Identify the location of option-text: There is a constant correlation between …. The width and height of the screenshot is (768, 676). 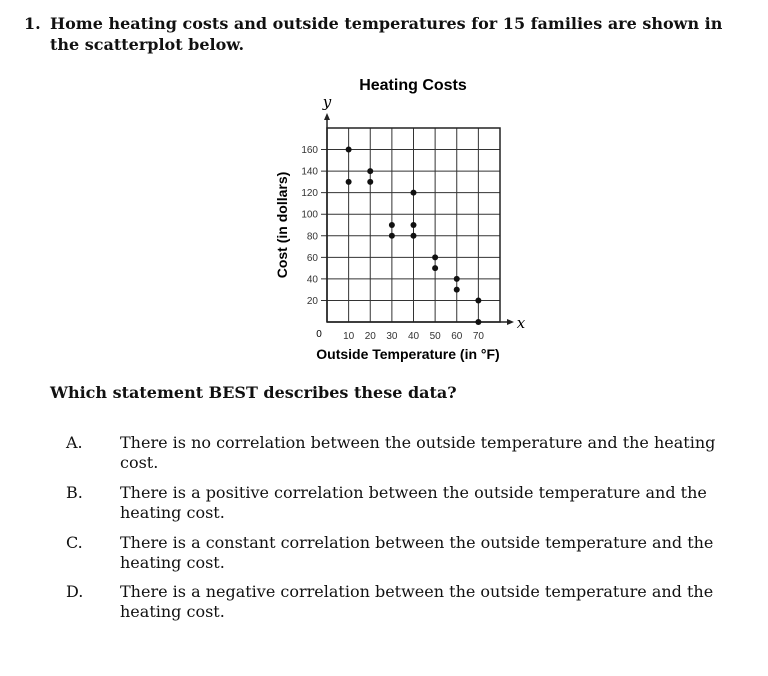
(417, 552).